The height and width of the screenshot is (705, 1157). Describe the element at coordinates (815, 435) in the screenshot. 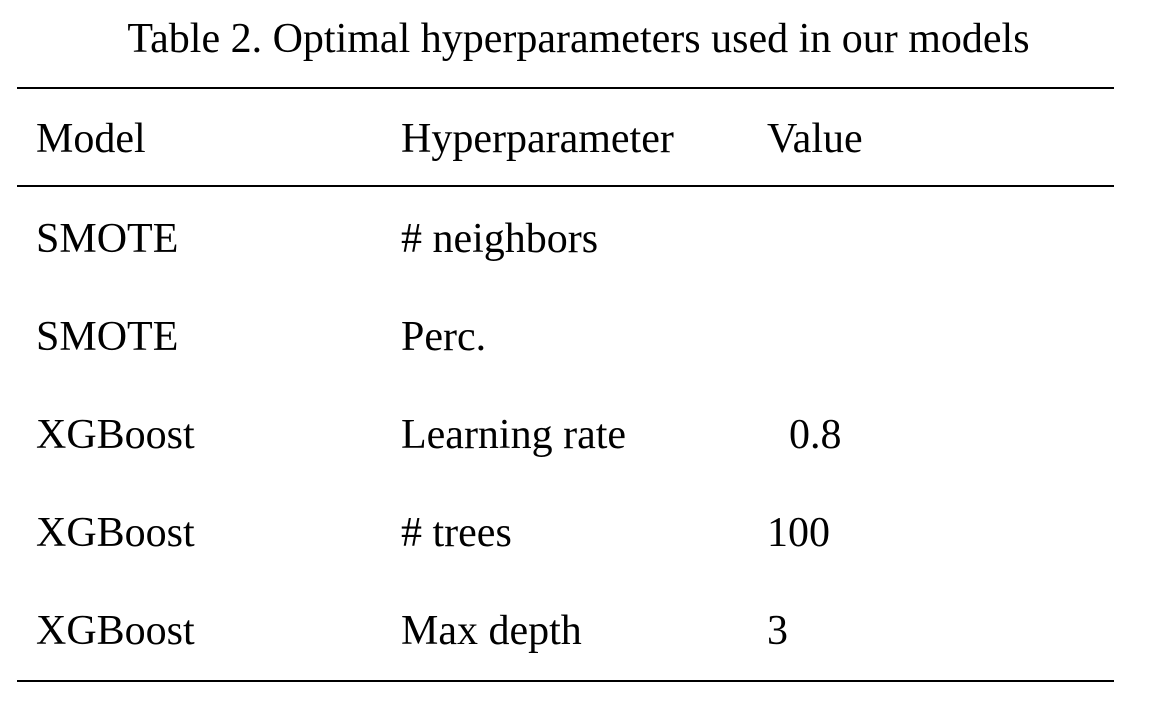

I see `cell-value: 0.8` at that location.